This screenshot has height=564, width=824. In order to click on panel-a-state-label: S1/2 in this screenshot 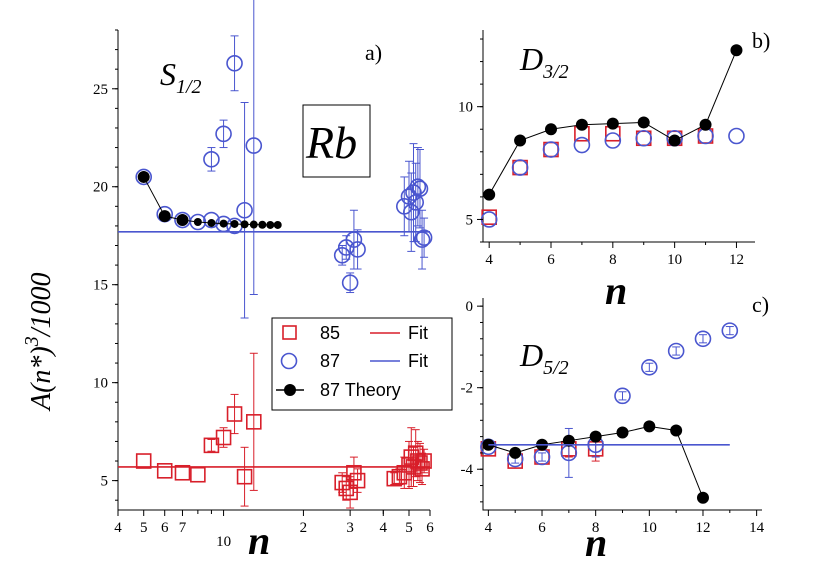, I will do `click(181, 77)`.